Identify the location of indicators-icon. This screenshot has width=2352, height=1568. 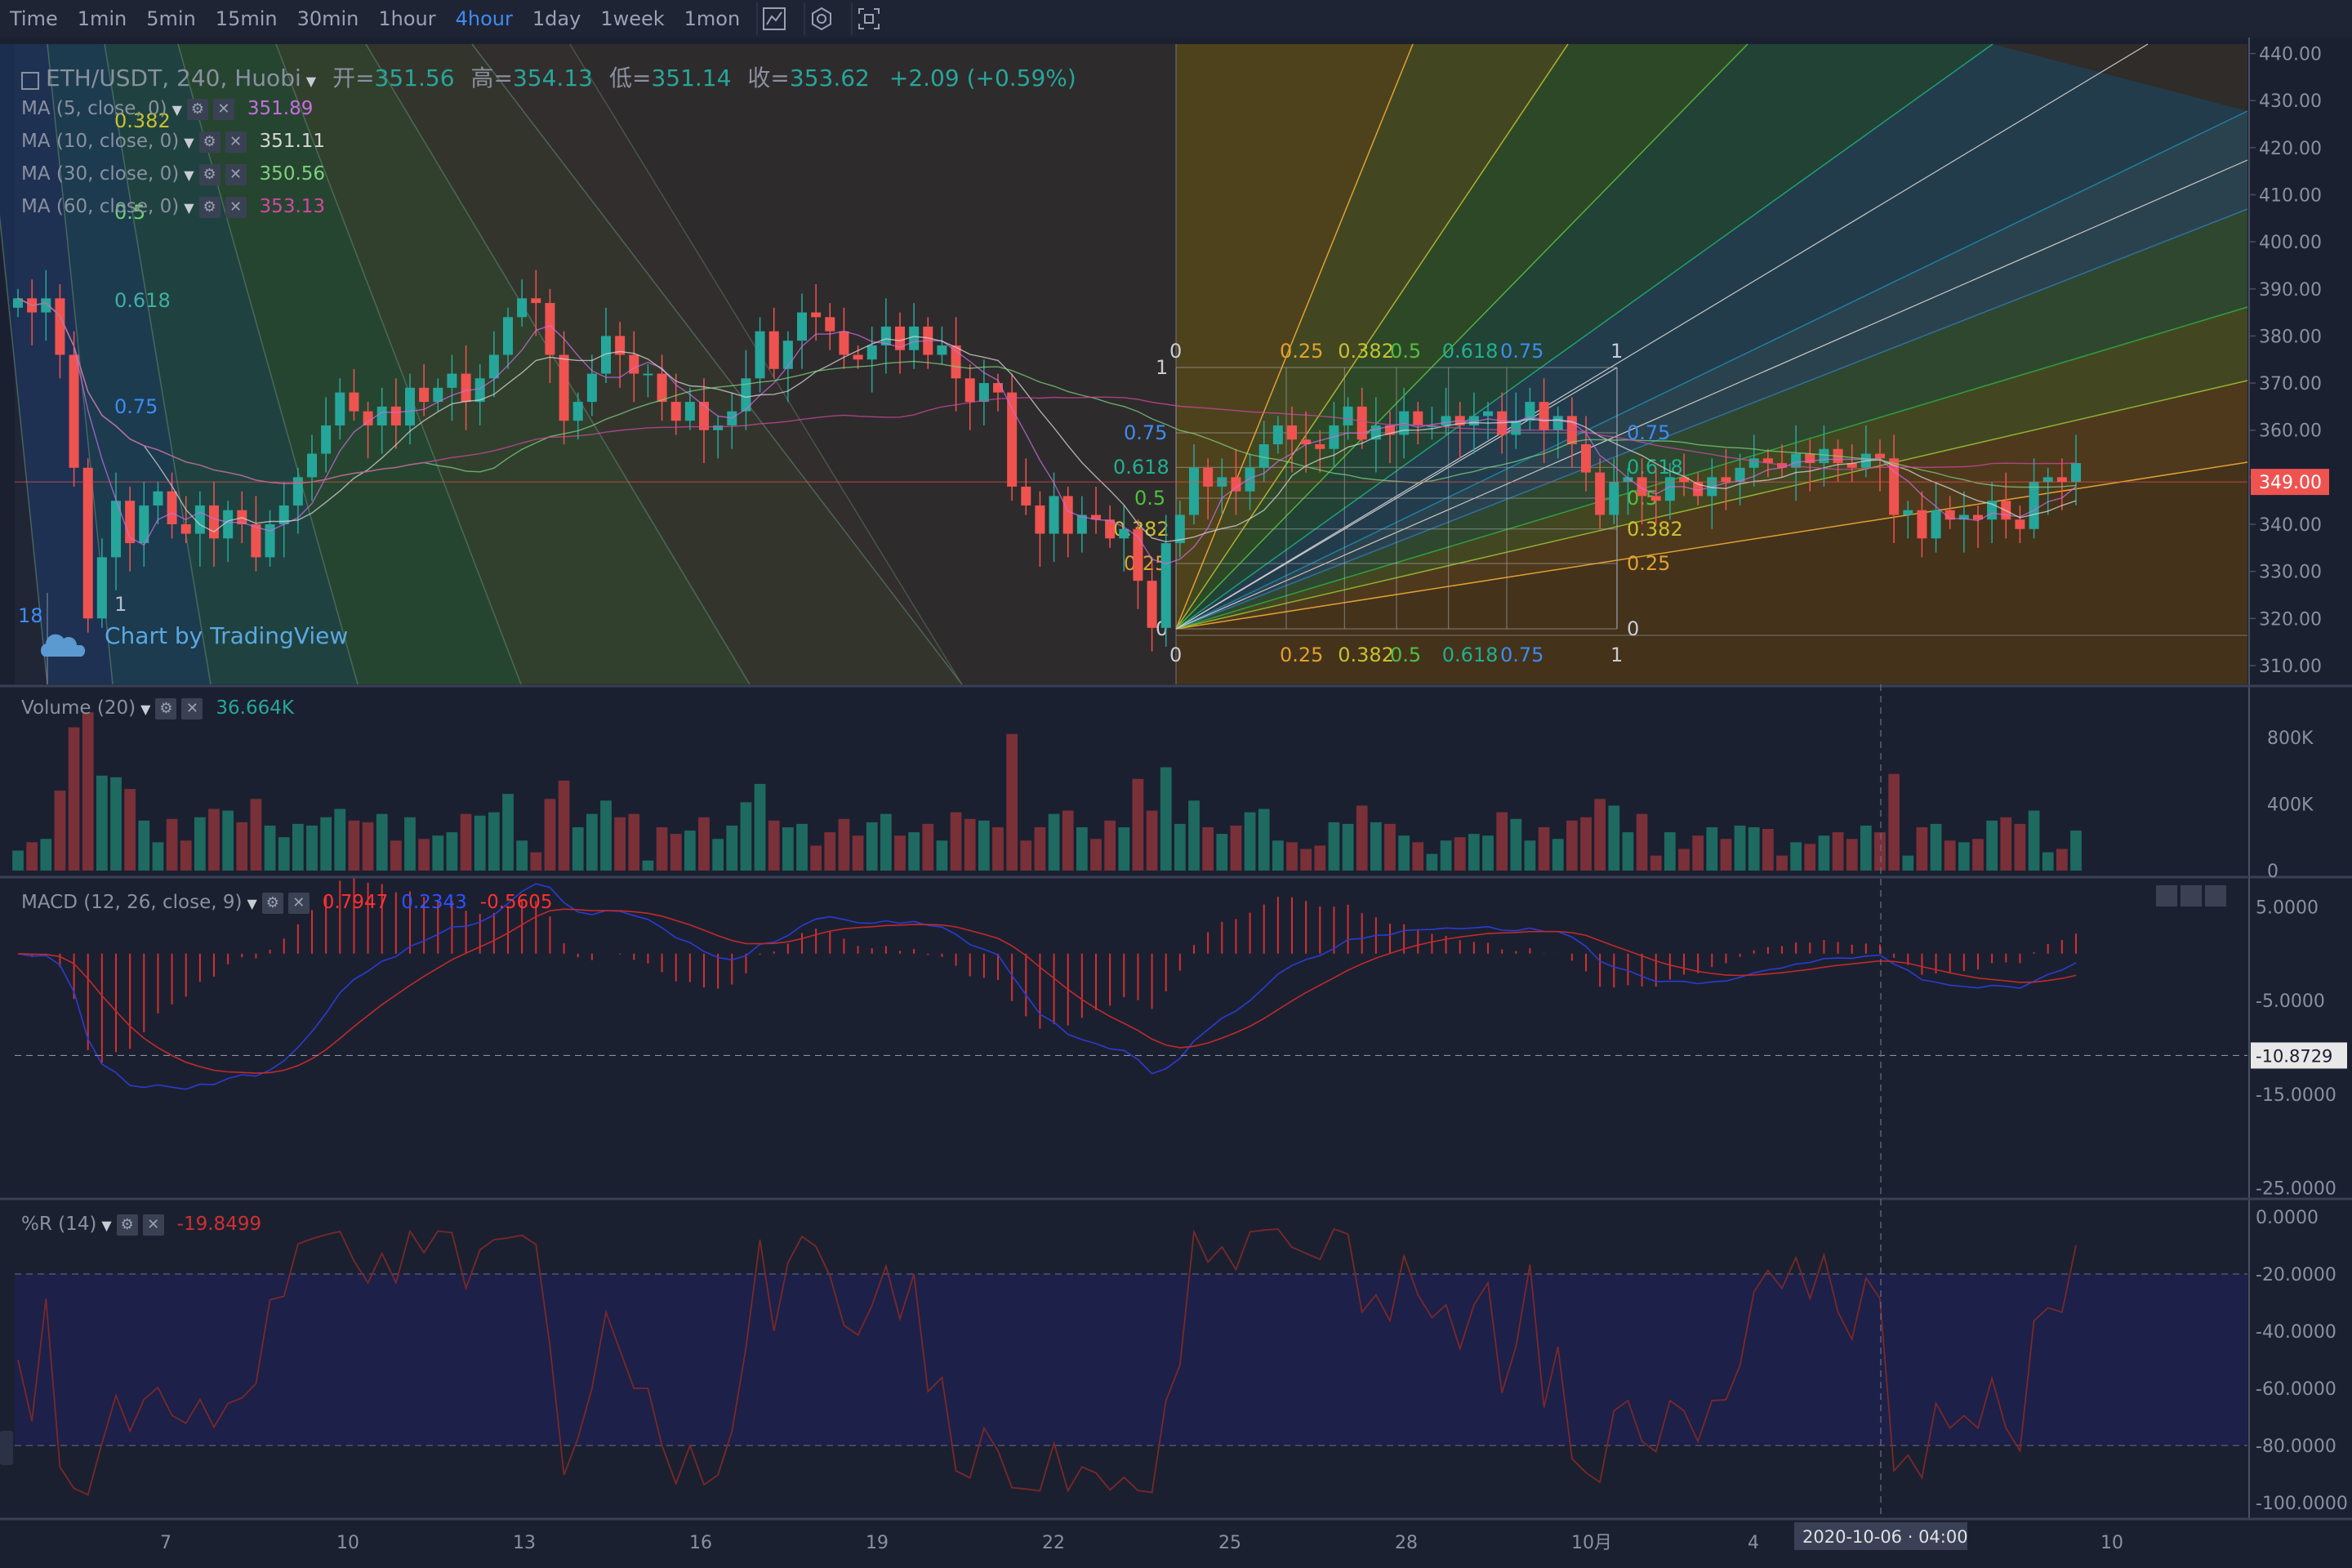
(773, 18).